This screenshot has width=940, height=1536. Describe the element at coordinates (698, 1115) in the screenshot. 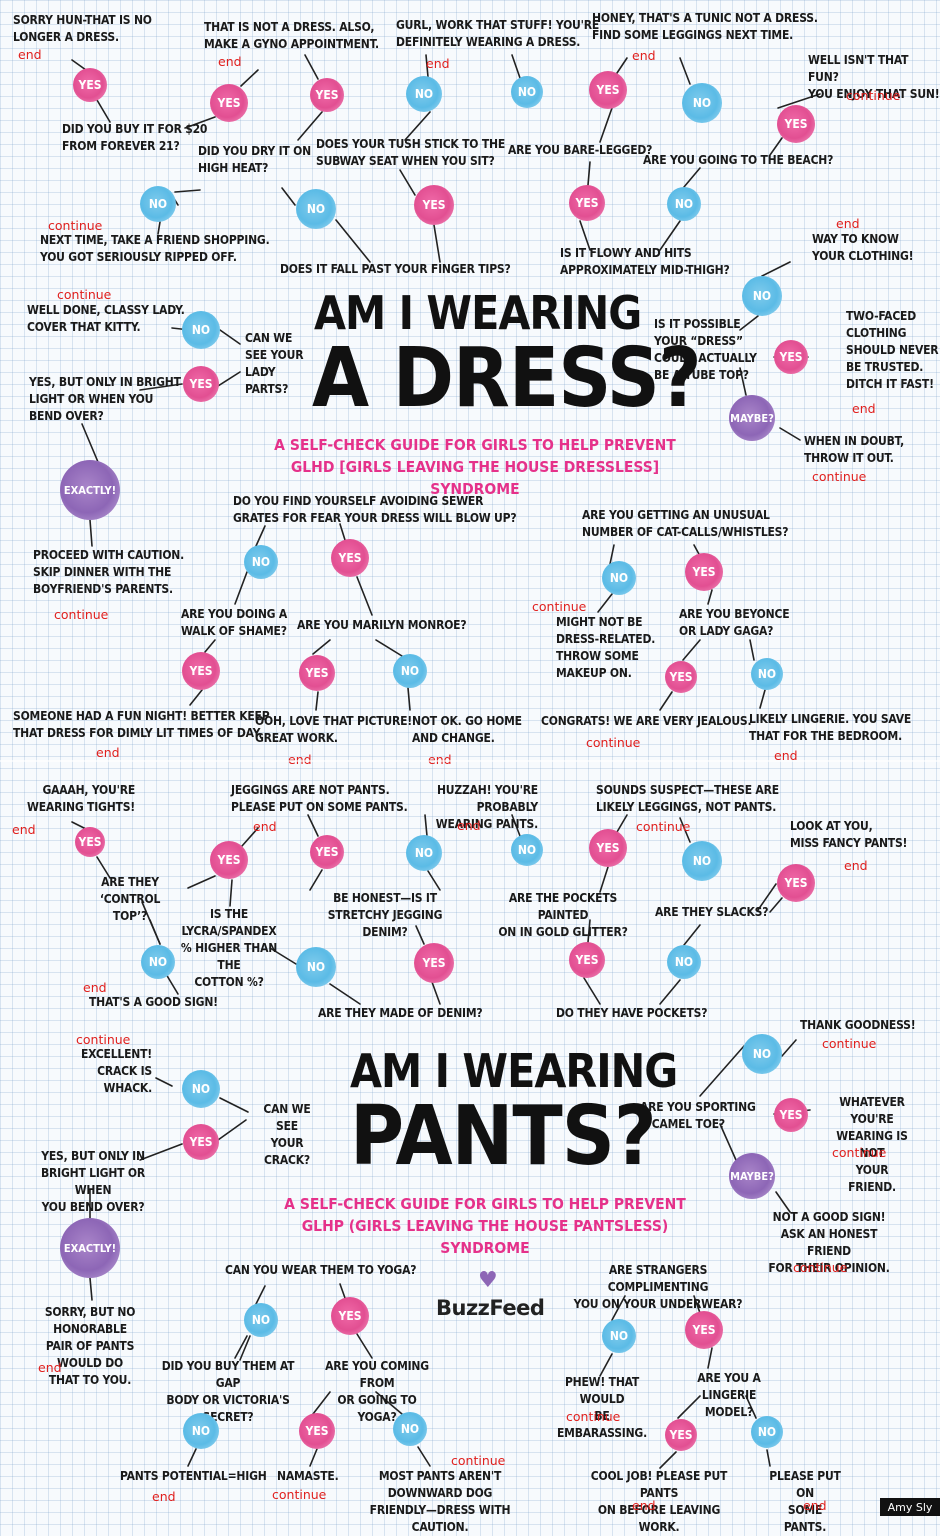

I see `pants-flow-text: Are you sporting a camel toe?` at that location.